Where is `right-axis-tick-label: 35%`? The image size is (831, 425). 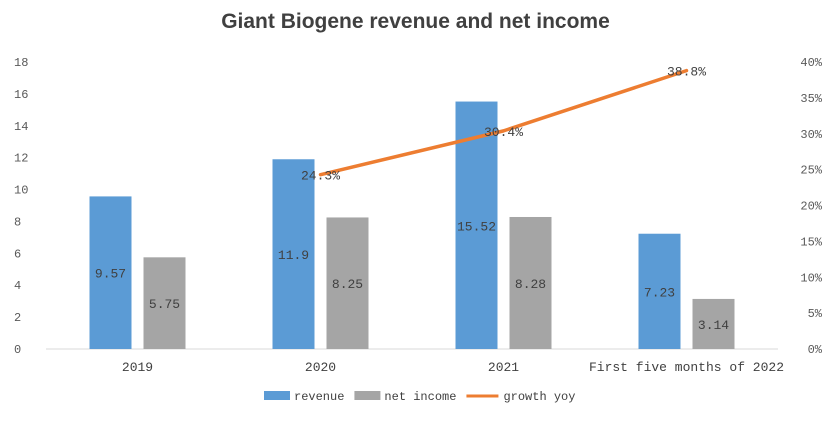 right-axis-tick-label: 35% is located at coordinates (811, 99).